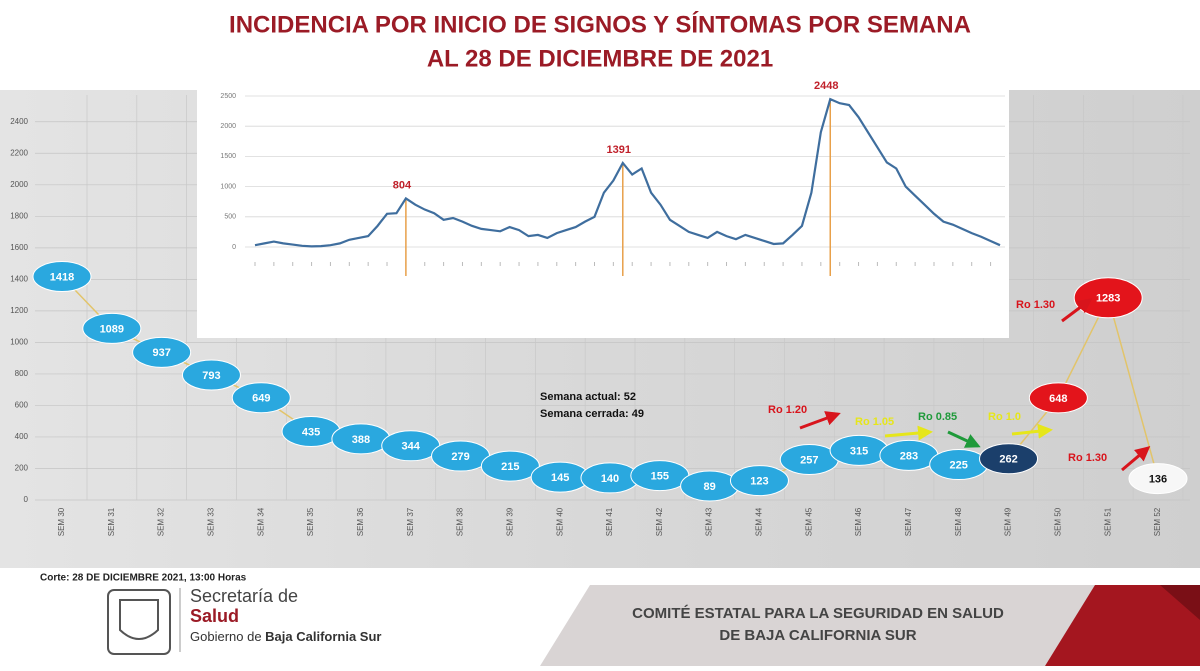 This screenshot has height=671, width=1200. What do you see at coordinates (310, 521) in the screenshot?
I see `x-tick-label: SEM 35` at bounding box center [310, 521].